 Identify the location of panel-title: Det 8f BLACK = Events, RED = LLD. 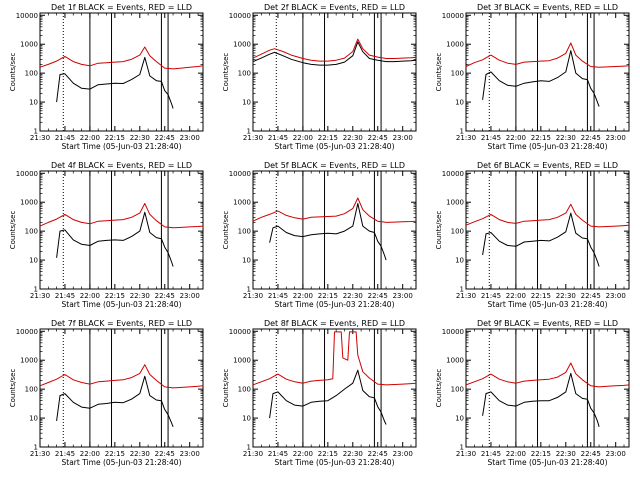
(334, 323).